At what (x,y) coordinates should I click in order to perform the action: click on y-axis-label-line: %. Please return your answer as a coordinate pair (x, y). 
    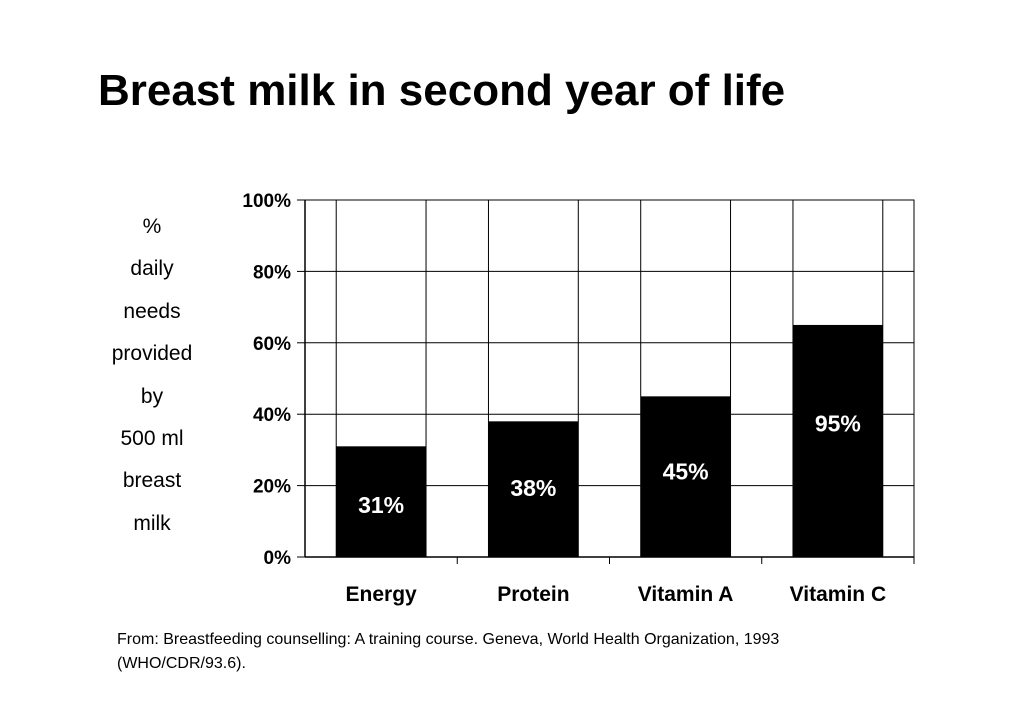
    Looking at the image, I should click on (152, 226).